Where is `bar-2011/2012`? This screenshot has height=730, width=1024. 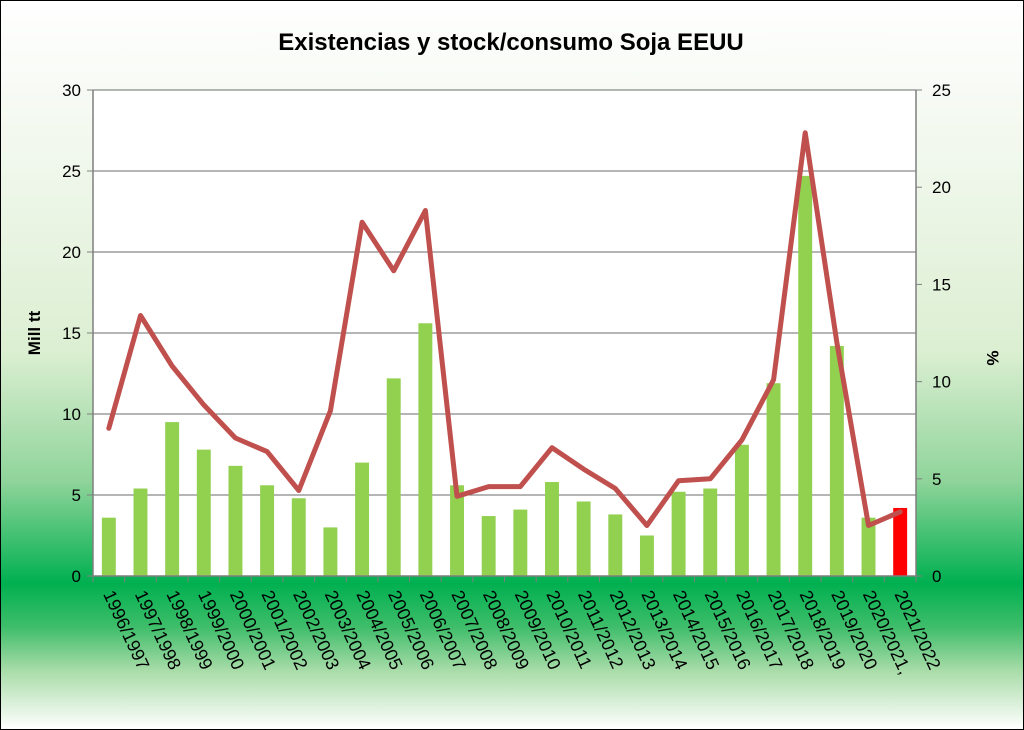
bar-2011/2012 is located at coordinates (583, 538).